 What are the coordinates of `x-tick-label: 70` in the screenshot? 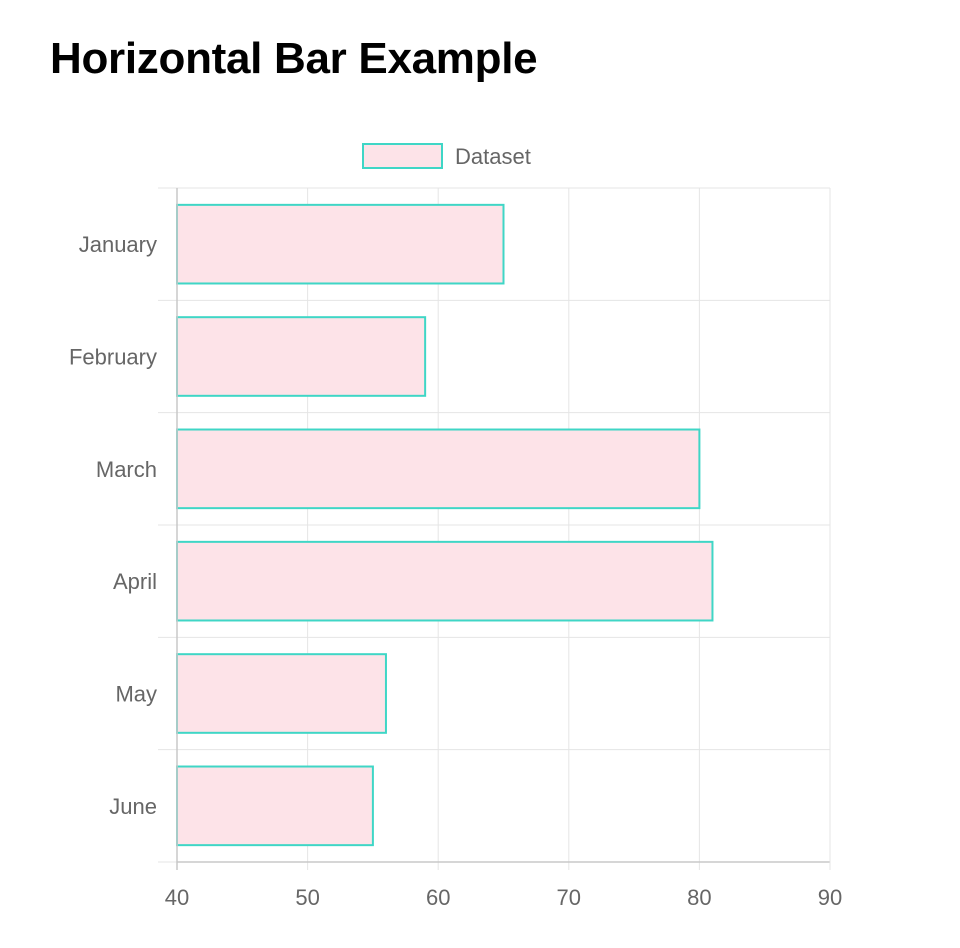 It's located at (569, 897).